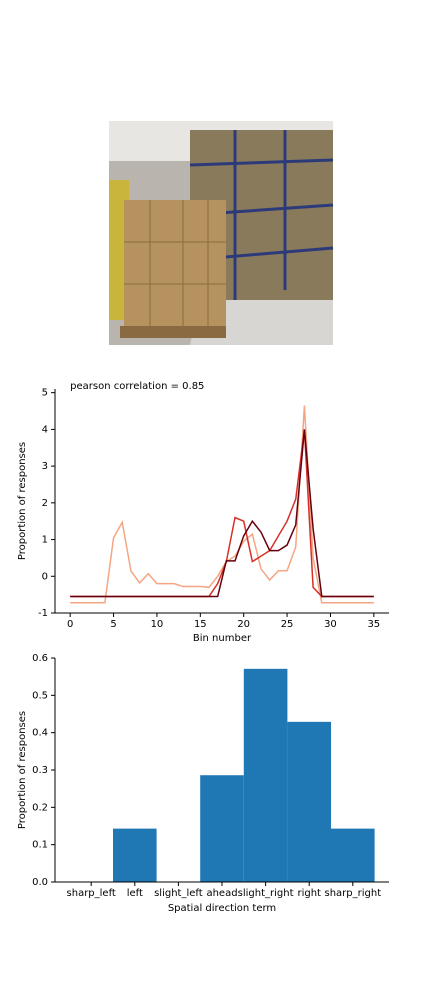 The height and width of the screenshot is (1008, 432). Describe the element at coordinates (222, 638) in the screenshot. I see `x-axis-label: Bin number` at that location.